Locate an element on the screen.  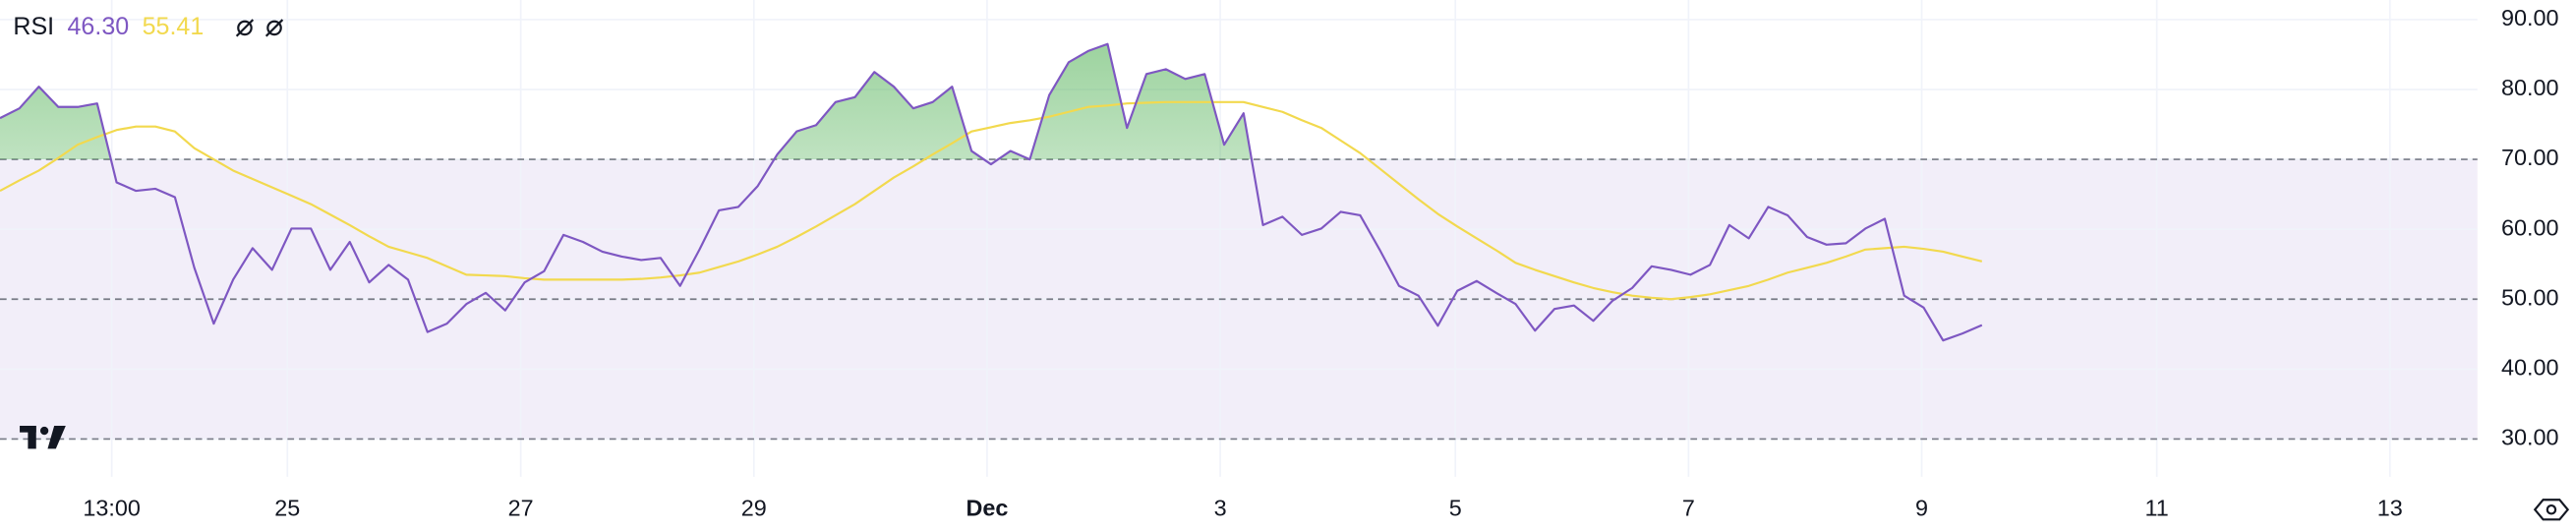
x-tick-label: Dec is located at coordinates (987, 507).